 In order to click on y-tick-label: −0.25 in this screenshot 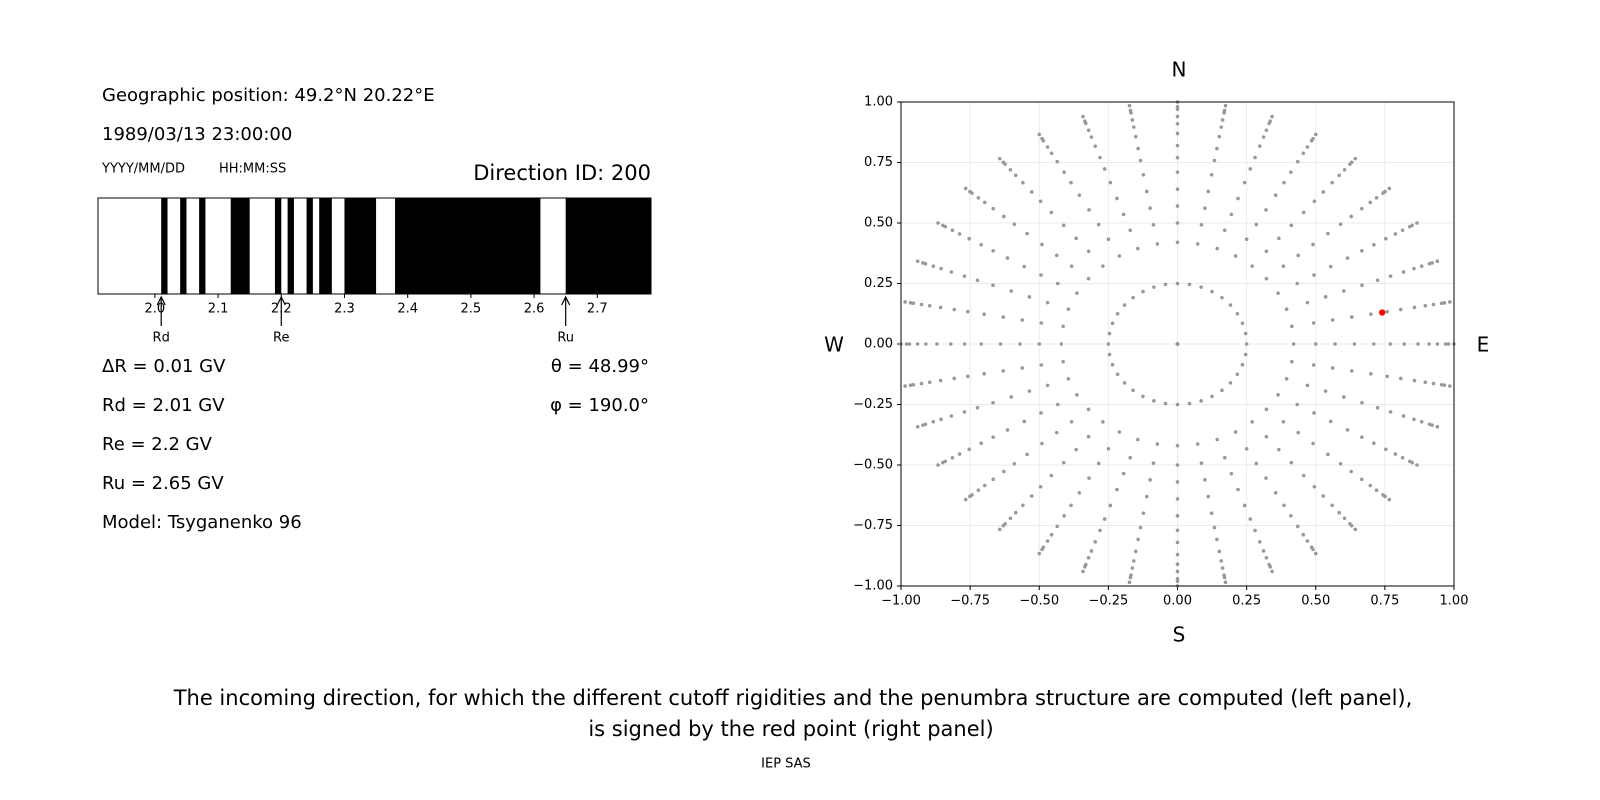, I will do `click(873, 404)`.